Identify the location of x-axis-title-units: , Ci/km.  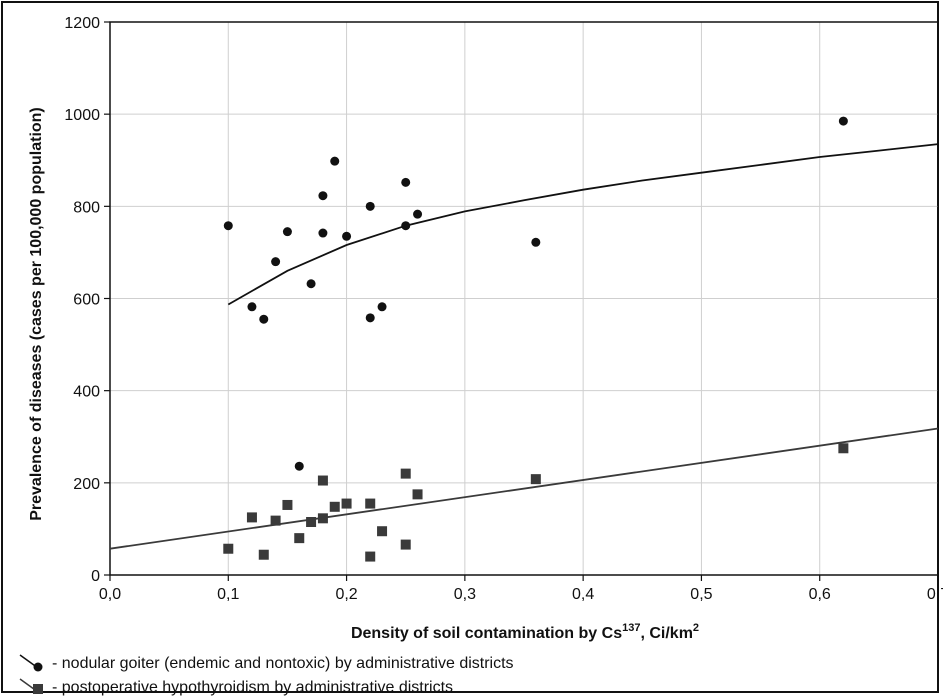
(666, 633).